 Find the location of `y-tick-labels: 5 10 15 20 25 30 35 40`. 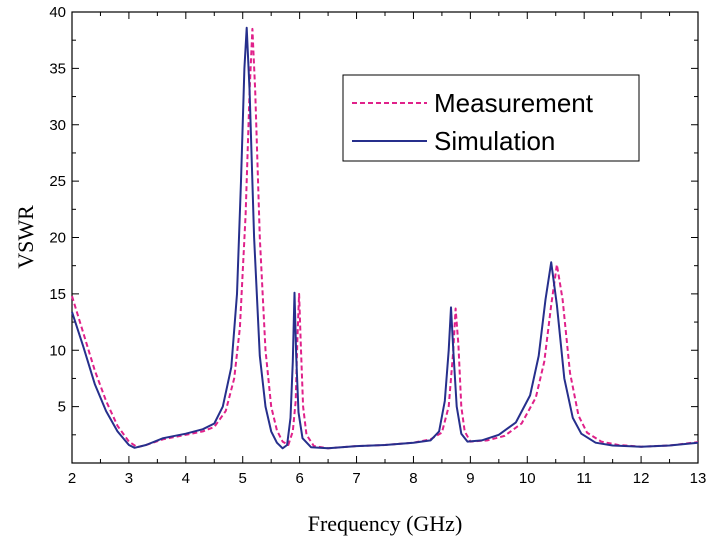

y-tick-labels: 5 10 15 20 25 30 35 40 is located at coordinates (57, 210).